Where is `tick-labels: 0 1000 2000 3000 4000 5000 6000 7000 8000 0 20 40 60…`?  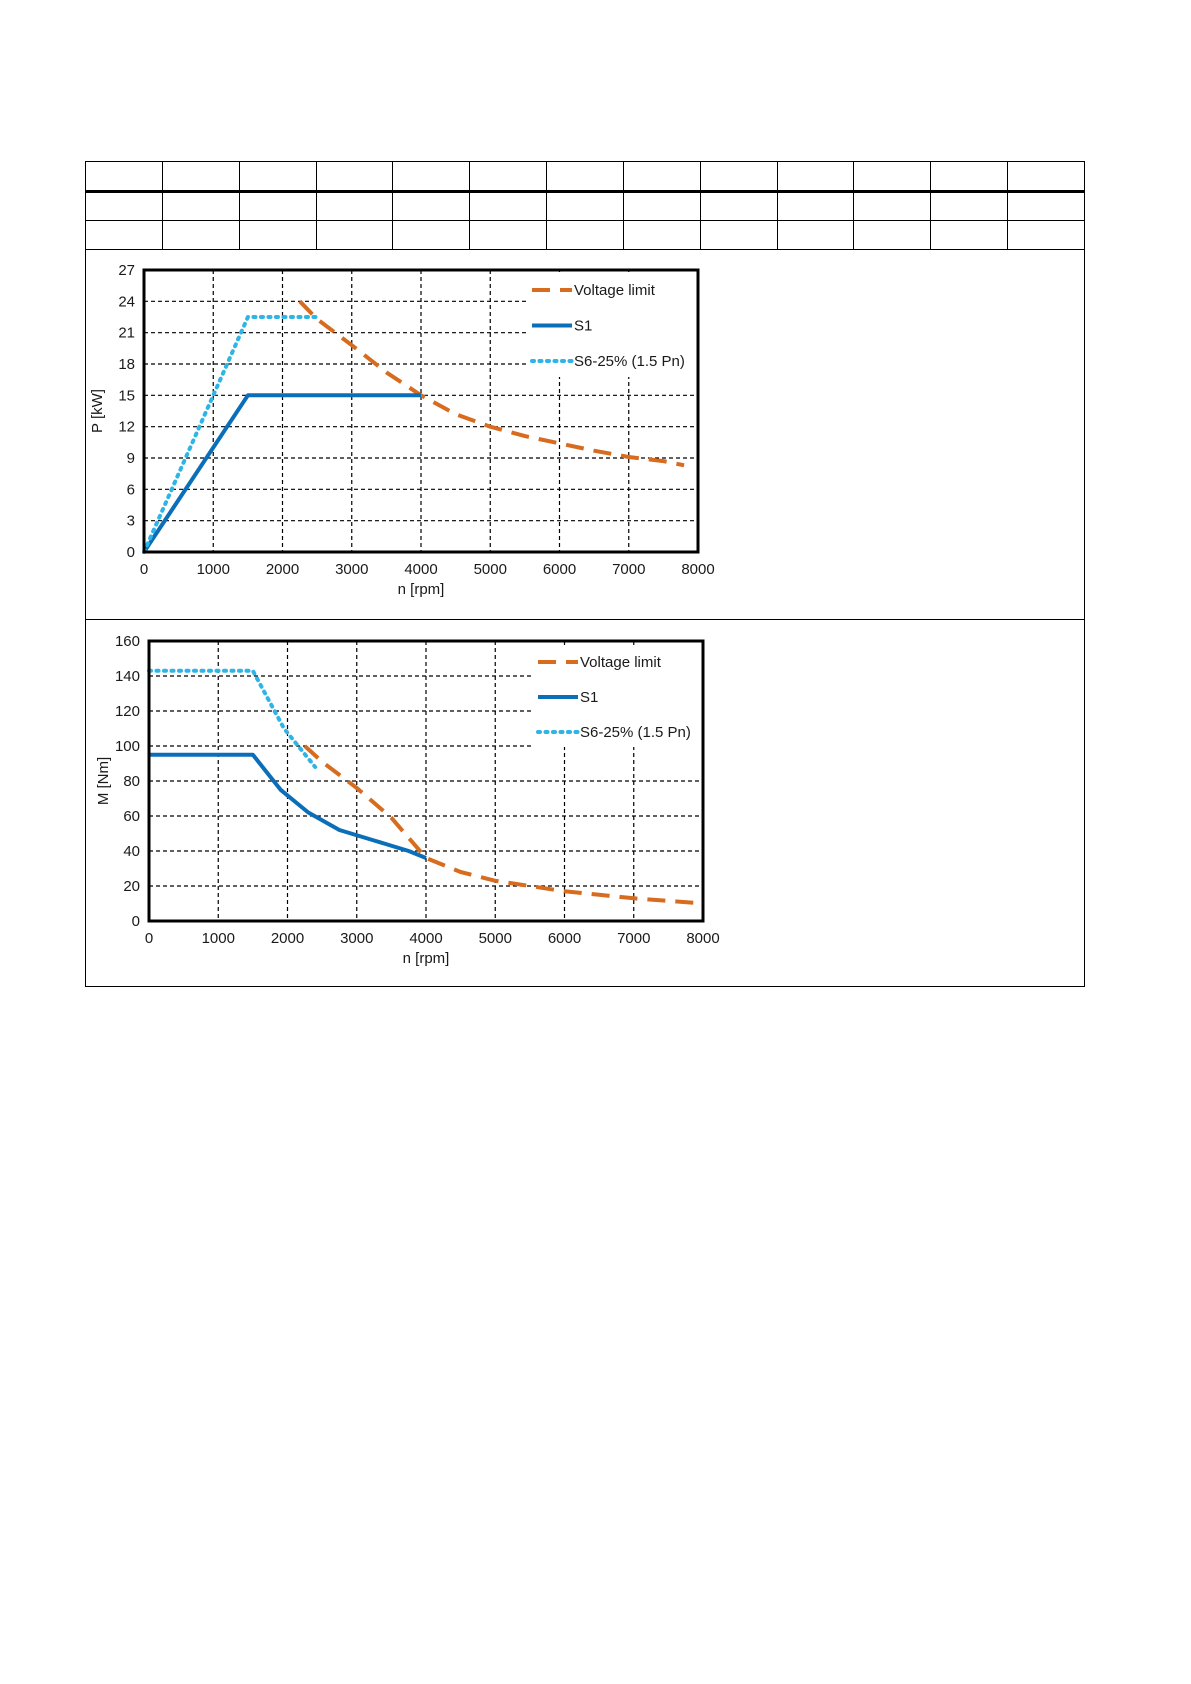 tick-labels: 0 1000 2000 3000 4000 5000 6000 7000 8000 0 20 40 60… is located at coordinates (417, 790).